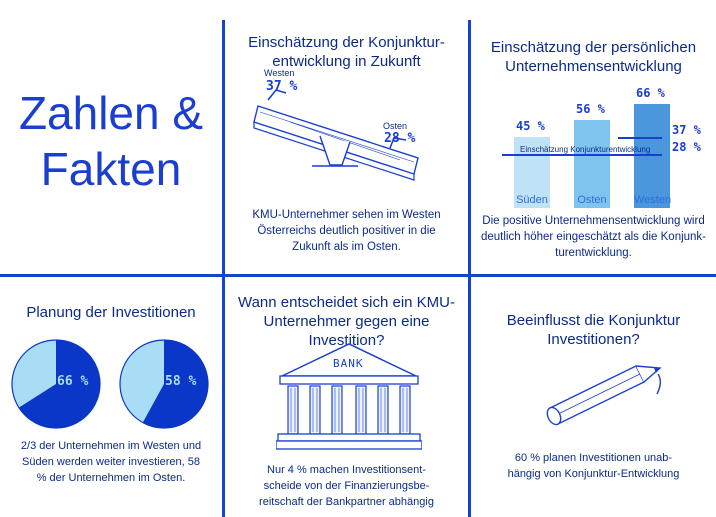 The height and width of the screenshot is (517, 716). What do you see at coordinates (590, 109) in the screenshot?
I see `bar-value-label: 56 %` at bounding box center [590, 109].